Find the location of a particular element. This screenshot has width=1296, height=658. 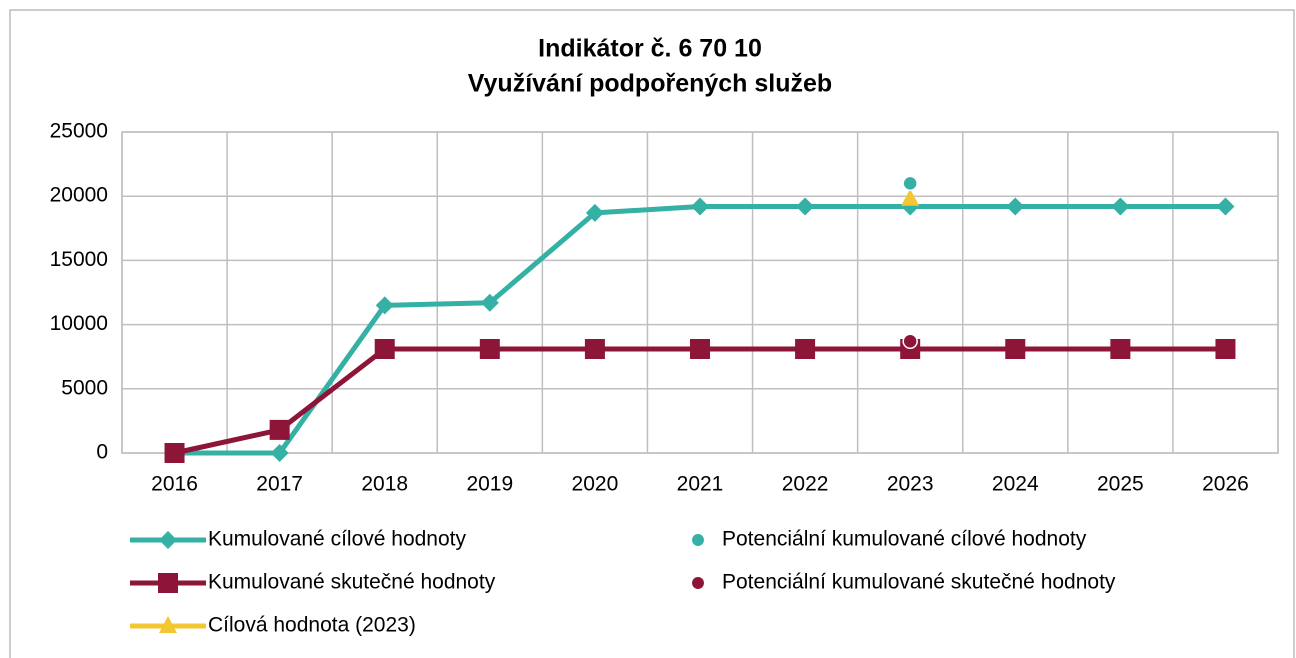

legend-label: Potenciální kumulované cílové hodnoty is located at coordinates (904, 539).